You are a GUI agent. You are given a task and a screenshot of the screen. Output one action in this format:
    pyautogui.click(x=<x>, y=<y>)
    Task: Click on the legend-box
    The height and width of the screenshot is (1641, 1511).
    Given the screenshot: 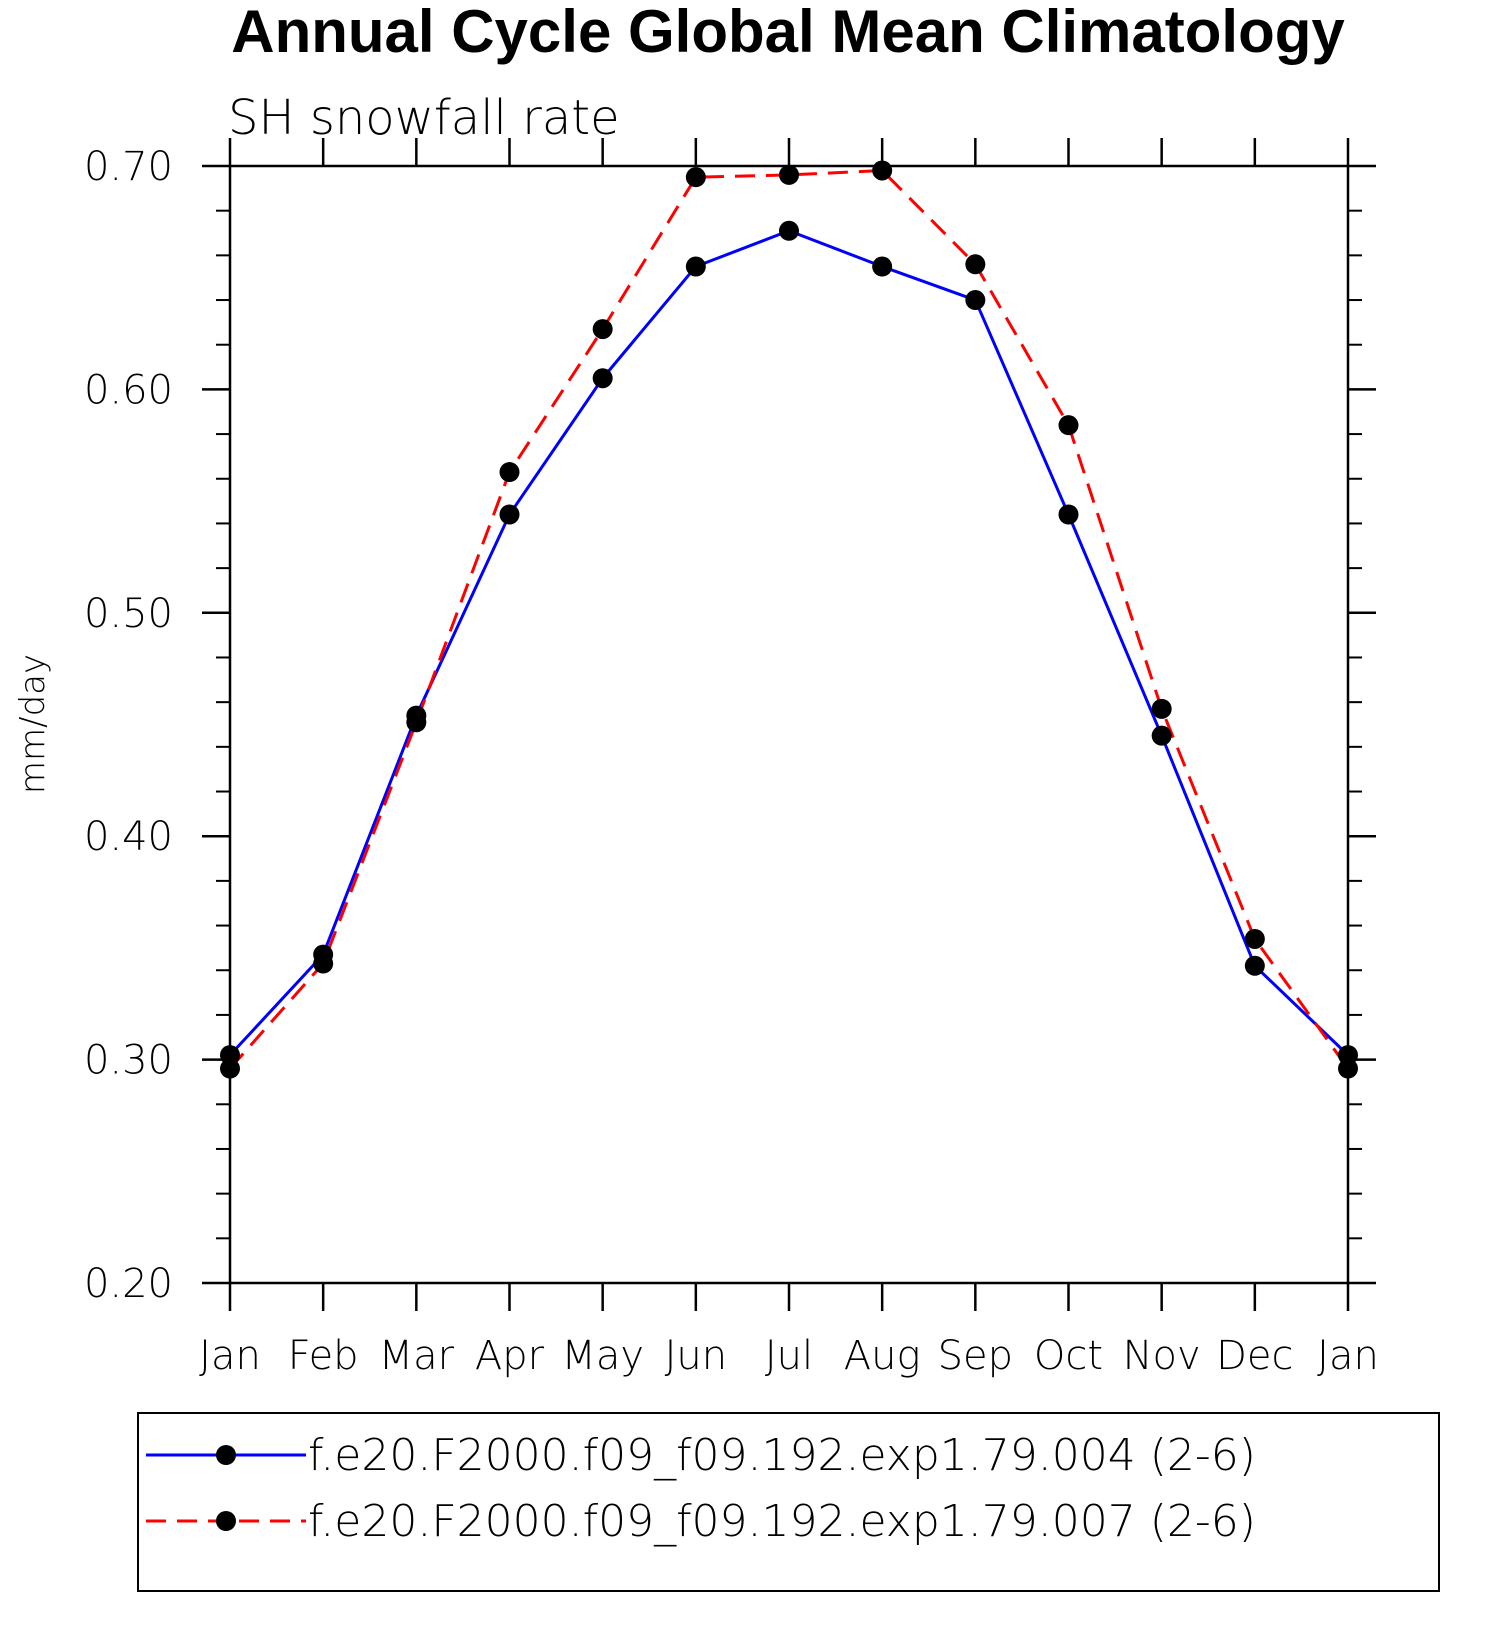 What is the action you would take?
    pyautogui.click(x=788, y=1502)
    